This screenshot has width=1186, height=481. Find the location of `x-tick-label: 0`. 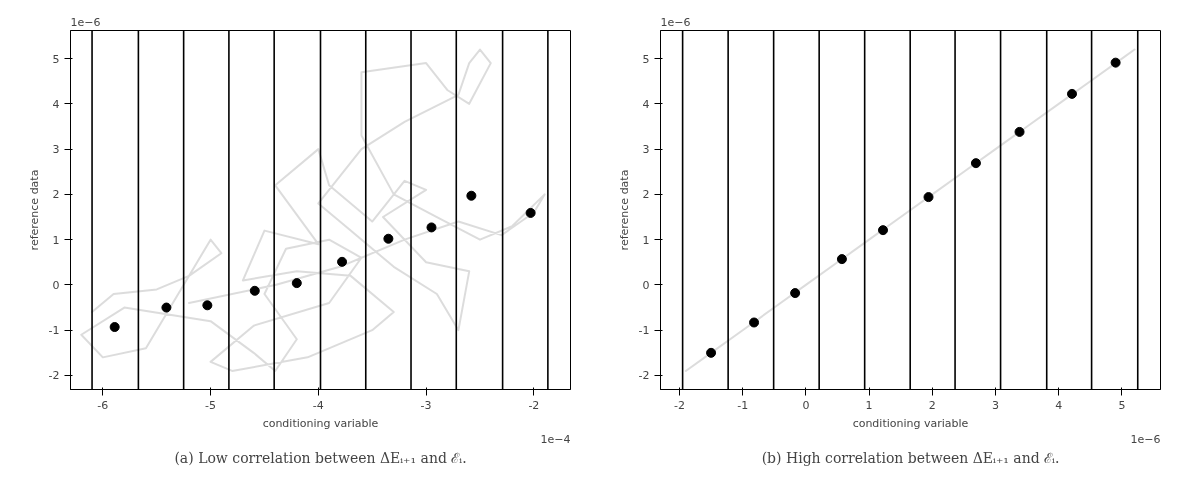

x-tick-label: 0 is located at coordinates (806, 405).